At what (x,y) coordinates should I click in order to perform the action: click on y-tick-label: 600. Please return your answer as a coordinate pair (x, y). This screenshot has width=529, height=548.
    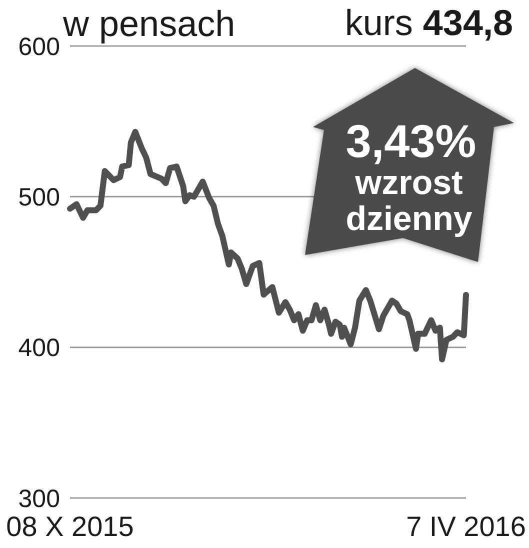
    Looking at the image, I should click on (39, 46).